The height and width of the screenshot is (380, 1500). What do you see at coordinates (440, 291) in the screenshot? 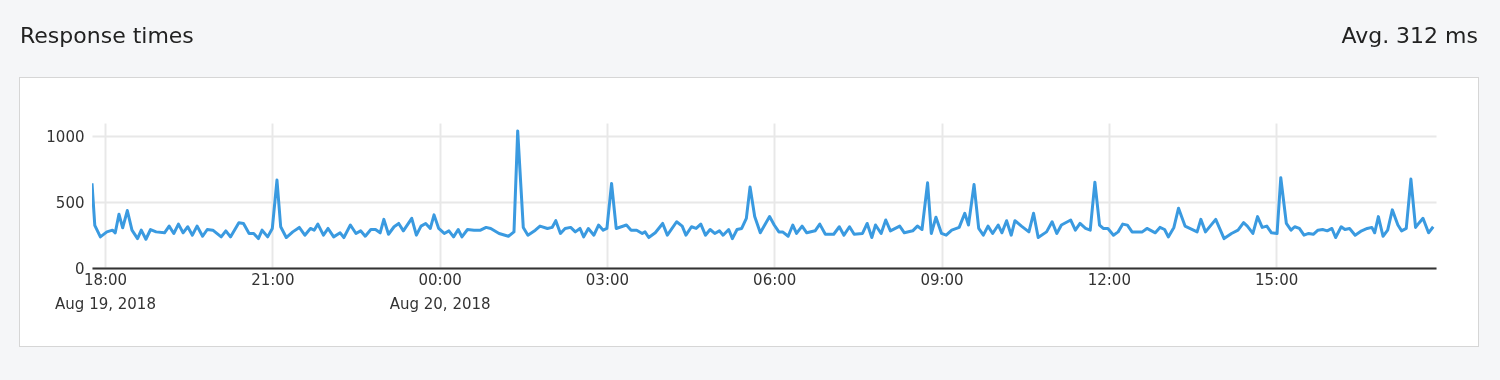
I see `x-tick-label: 00:00 Aug 20, 2018` at bounding box center [440, 291].